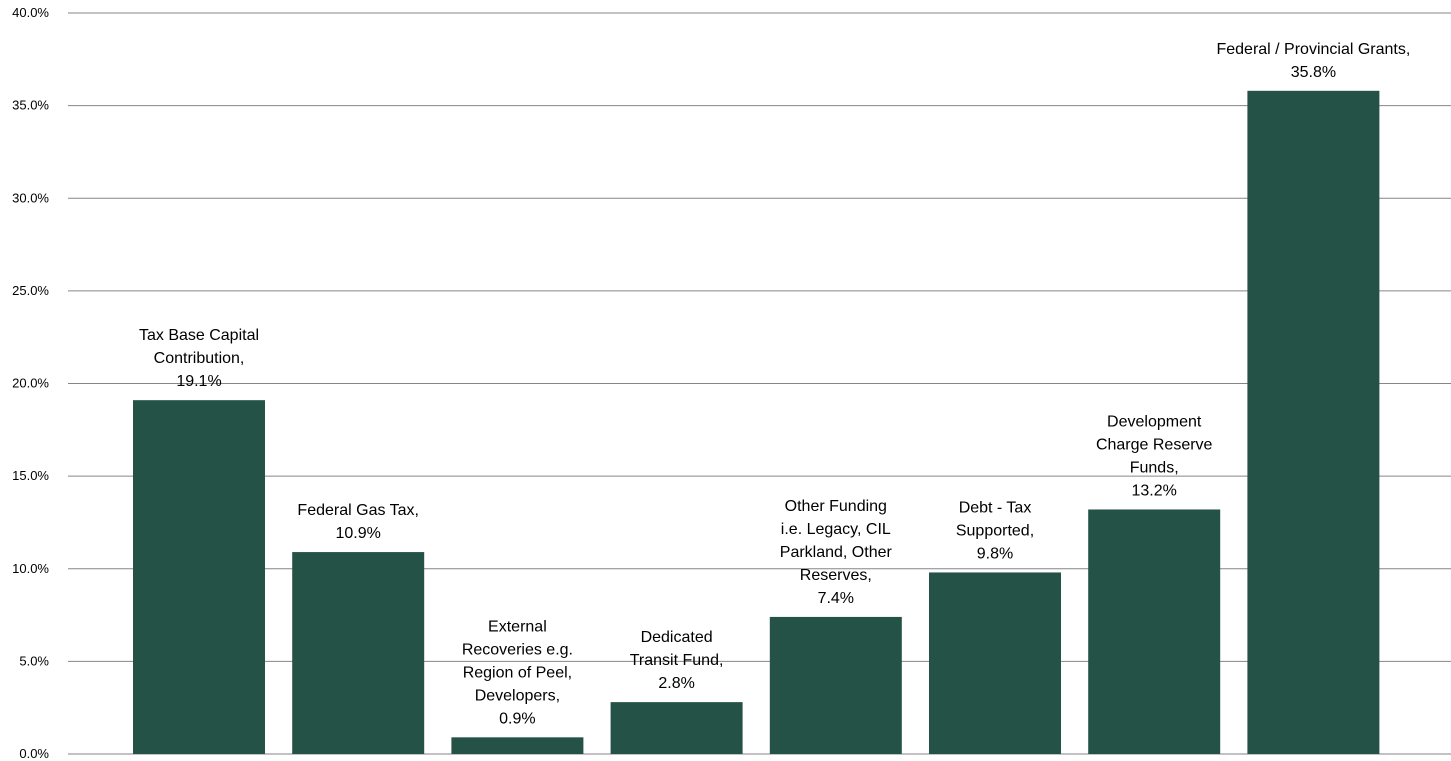 The height and width of the screenshot is (761, 1451). I want to click on data-label: Parkland, Other, so click(836, 552).